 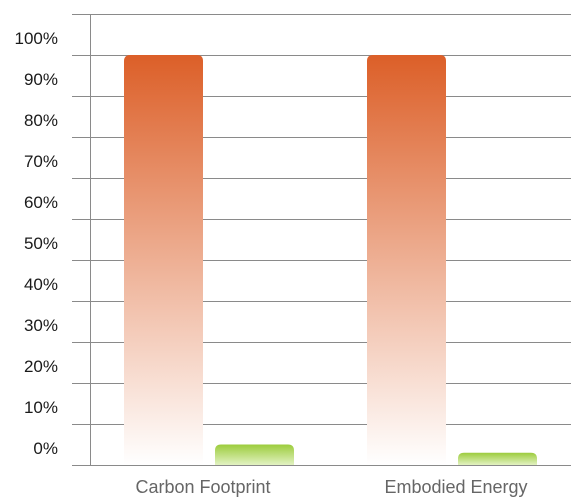 I want to click on y-tick-label: 70%, so click(x=41, y=161).